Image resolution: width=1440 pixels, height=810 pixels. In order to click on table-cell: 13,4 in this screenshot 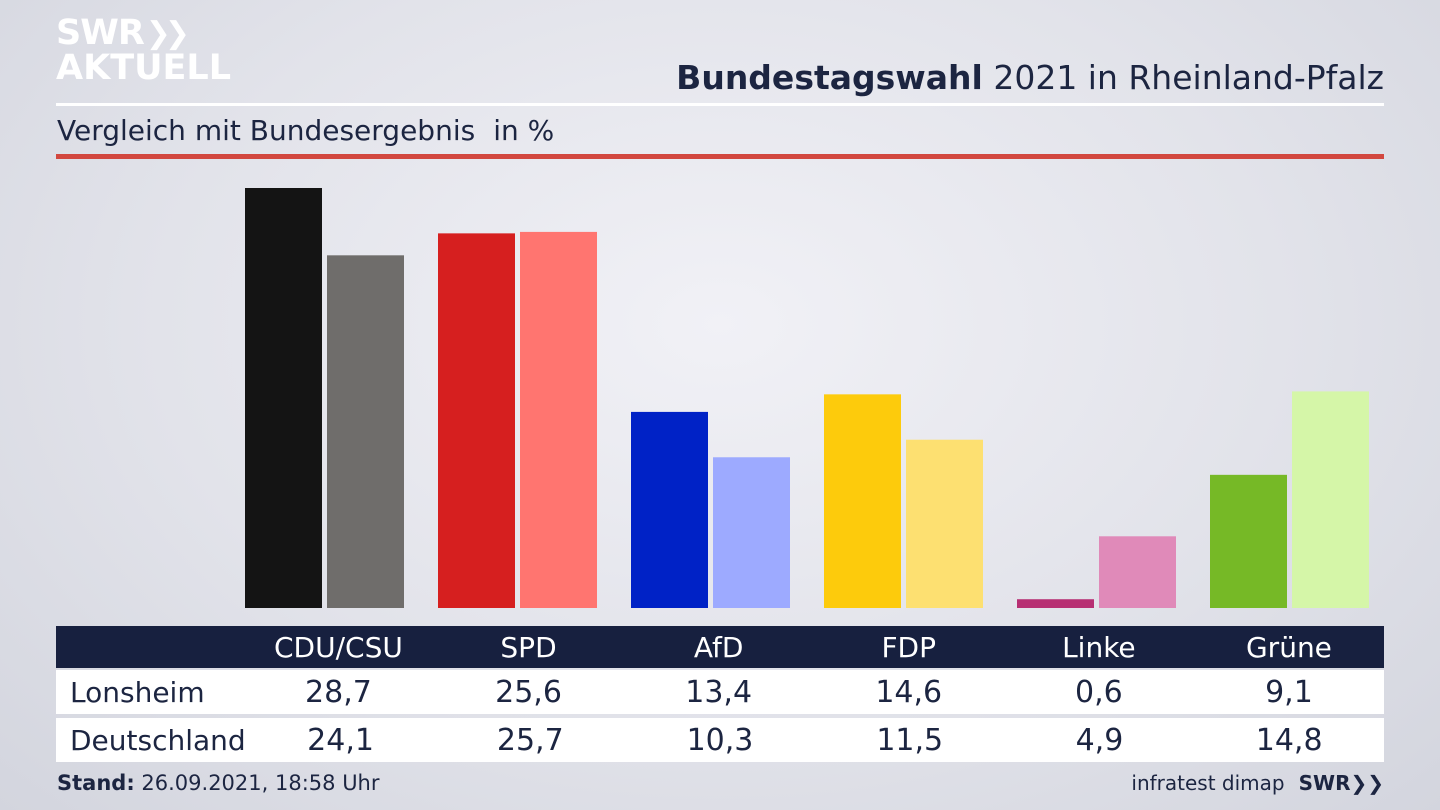, I will do `click(719, 692)`.